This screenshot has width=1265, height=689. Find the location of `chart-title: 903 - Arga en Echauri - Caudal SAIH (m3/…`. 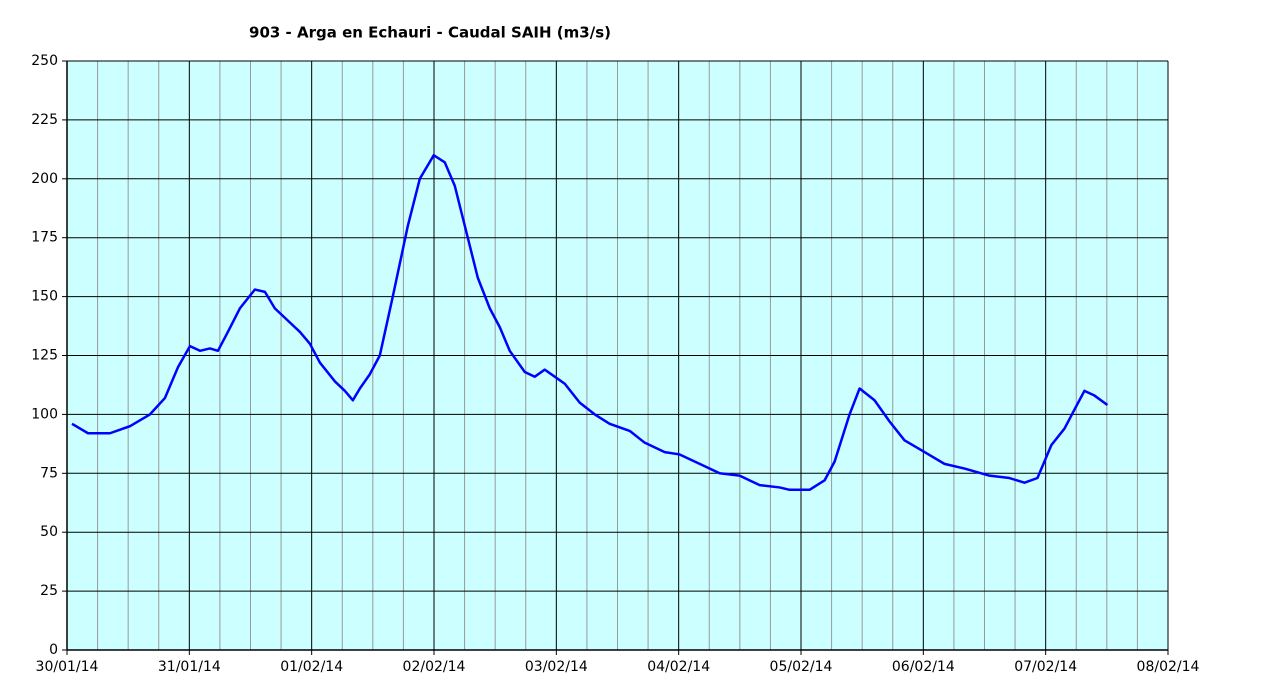

chart-title: 903 - Arga en Echauri - Caudal SAIH (m3/… is located at coordinates (430, 33).